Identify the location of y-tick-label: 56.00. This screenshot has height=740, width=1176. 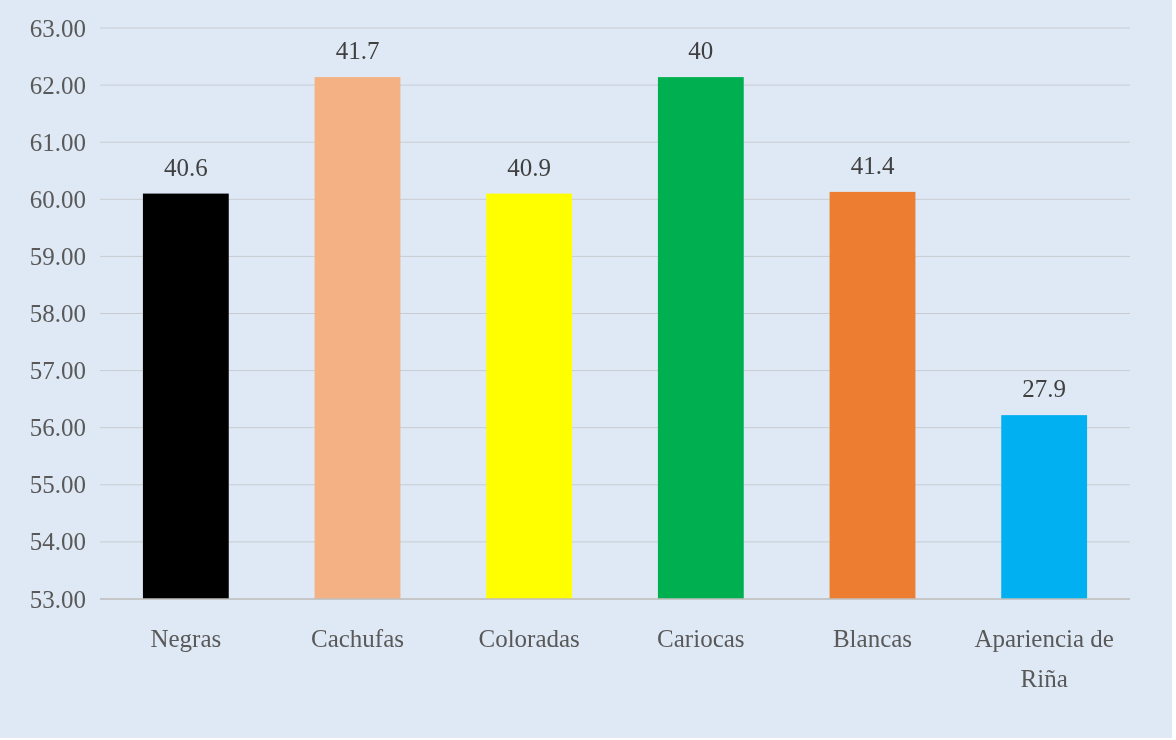
(57, 428).